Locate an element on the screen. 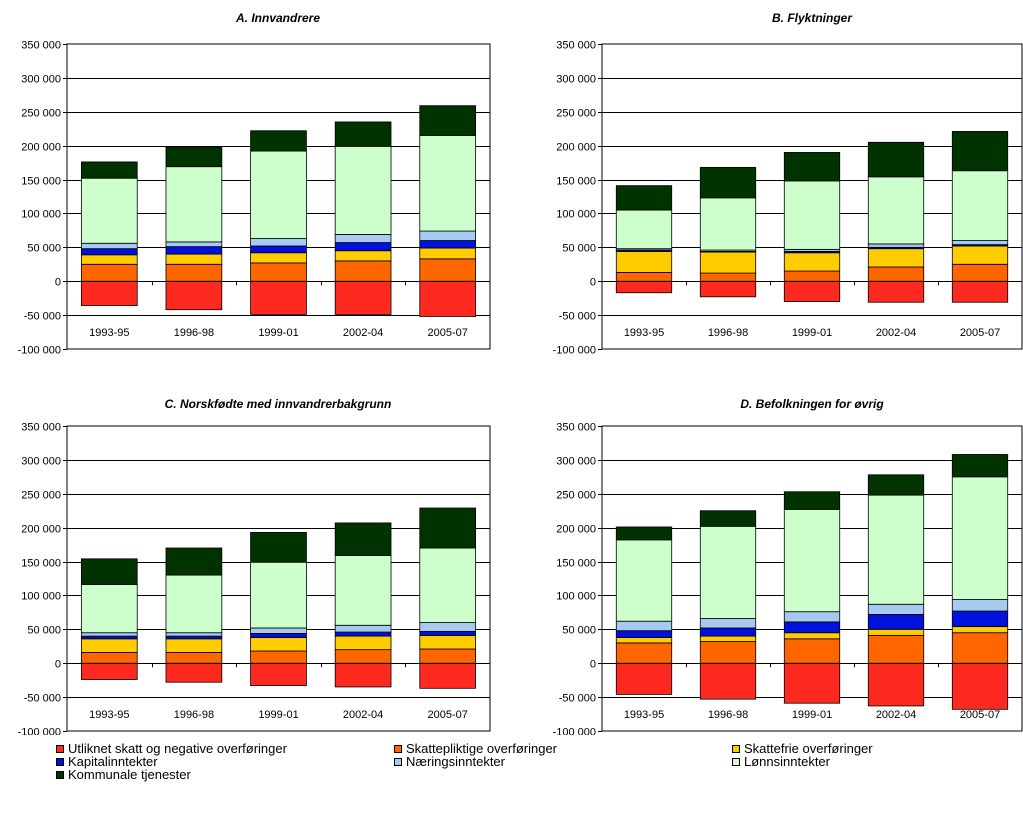  y-tick-label: 300 000 is located at coordinates (576, 80).